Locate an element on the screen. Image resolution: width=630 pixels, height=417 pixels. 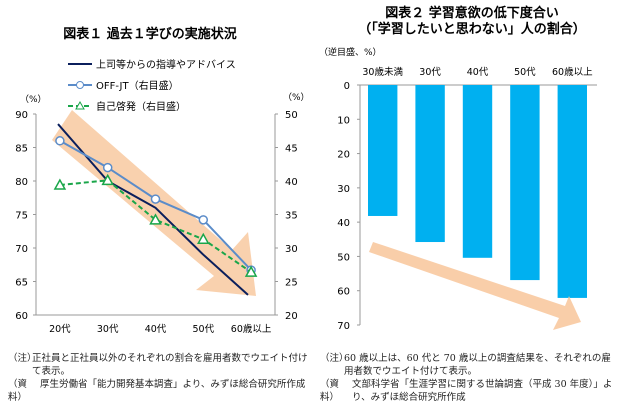
y-tick-label: 10 is located at coordinates (343, 120).